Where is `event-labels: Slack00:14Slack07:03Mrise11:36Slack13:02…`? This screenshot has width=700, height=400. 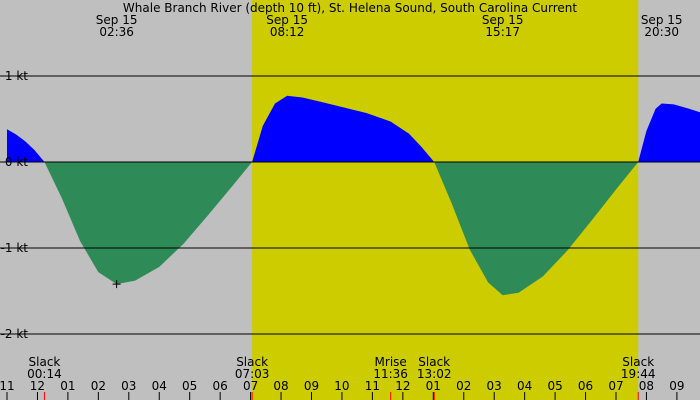
event-labels: Slack00:14Slack07:03Mrise11:36Slack13:02… is located at coordinates (341, 377).